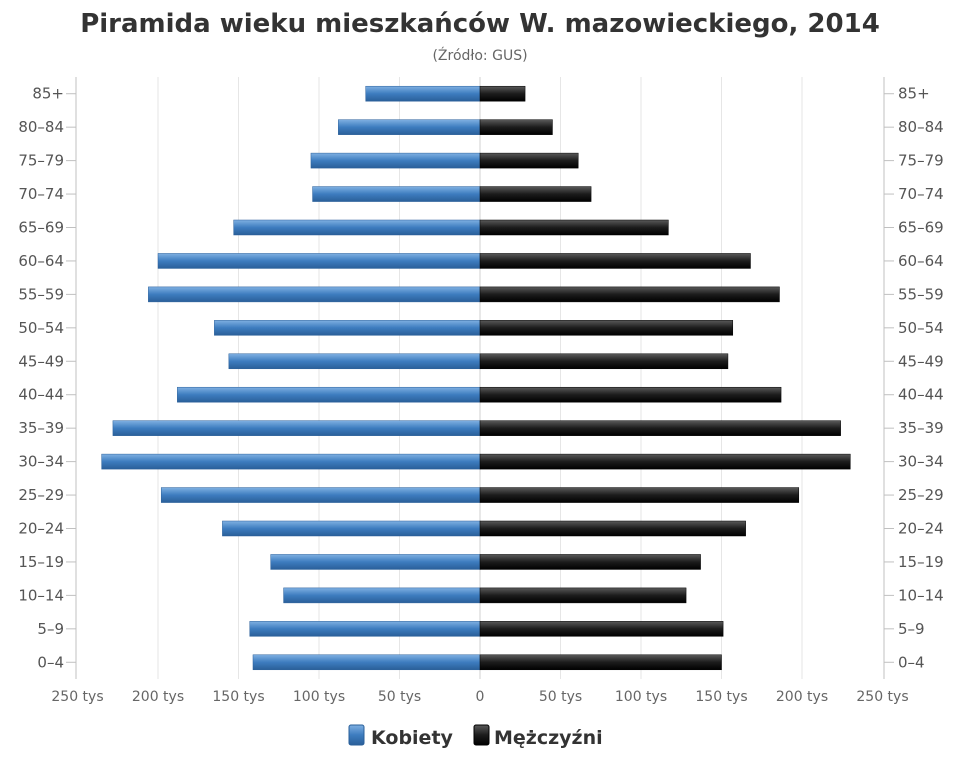 Image resolution: width=960 pixels, height=768 pixels. Describe the element at coordinates (548, 738) in the screenshot. I see `legend-label-mezczyzni: Mężczyźni` at that location.